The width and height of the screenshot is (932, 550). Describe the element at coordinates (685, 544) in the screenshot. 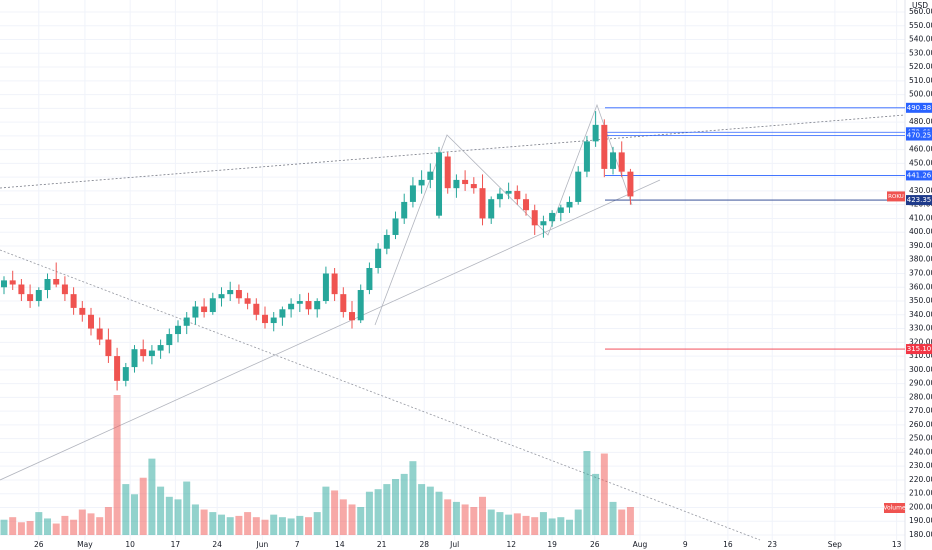

I see `x-tick-label: 9` at that location.